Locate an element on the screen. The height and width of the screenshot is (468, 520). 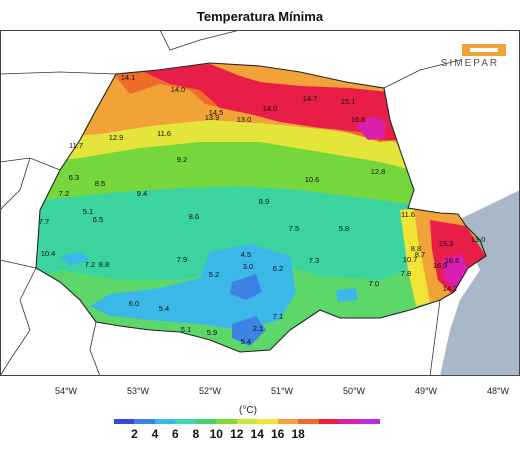
station-value: 15.1 is located at coordinates (348, 101).